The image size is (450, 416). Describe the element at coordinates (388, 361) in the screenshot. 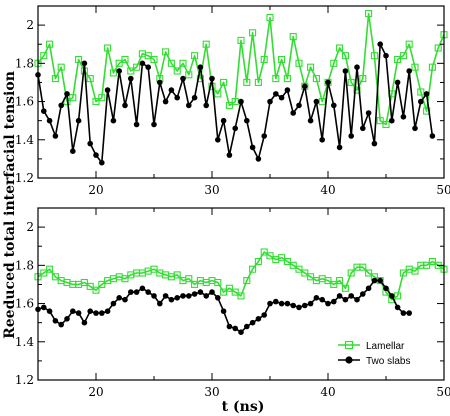

I see `legend-label-two-slabs: Two slabs` at that location.